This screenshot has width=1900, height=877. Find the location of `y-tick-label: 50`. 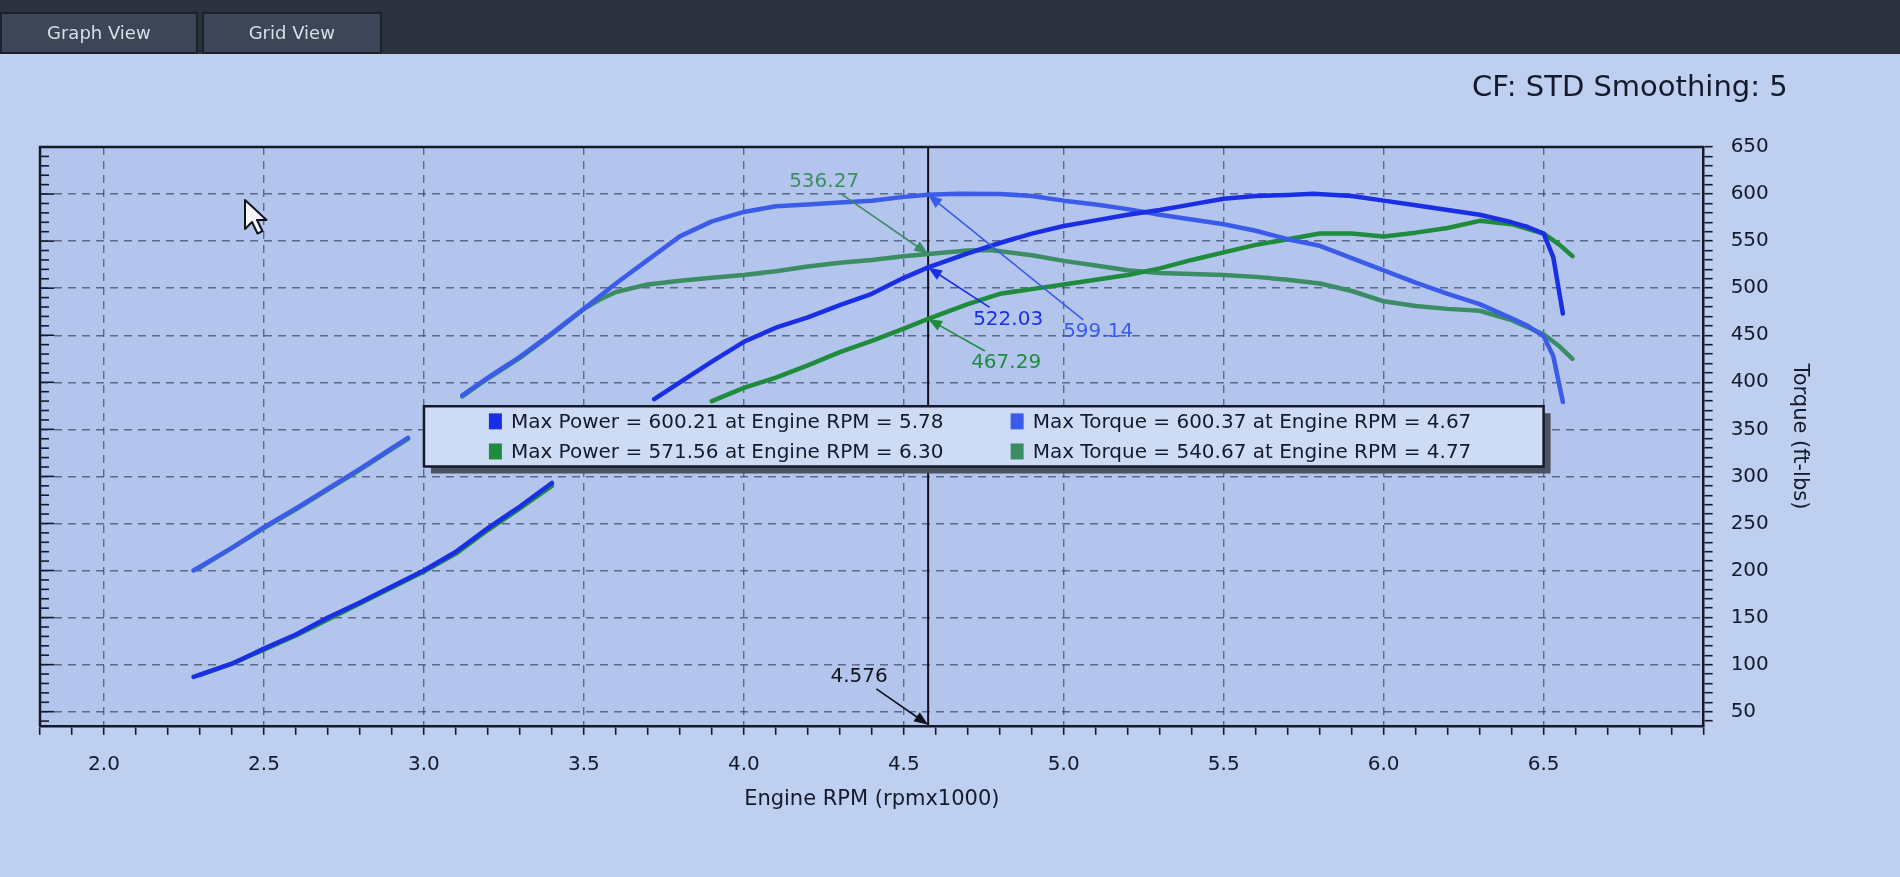

y-tick-label: 50 is located at coordinates (1743, 709).